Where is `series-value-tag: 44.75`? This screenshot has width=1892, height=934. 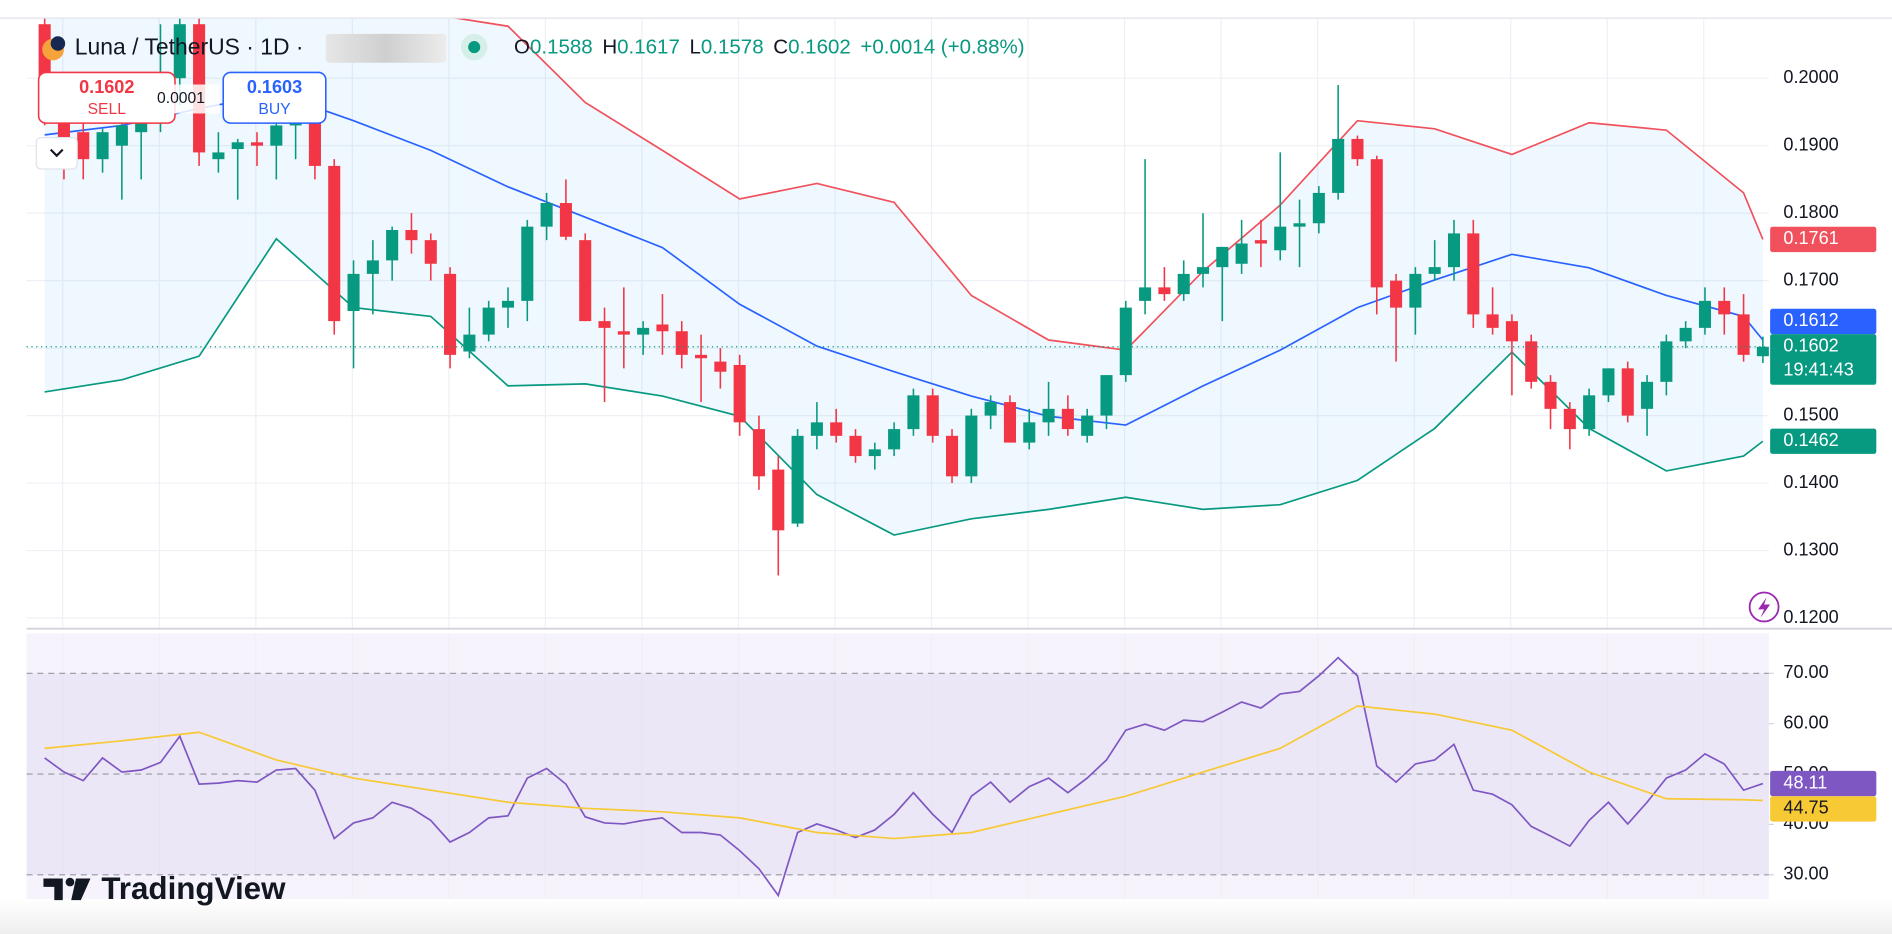
series-value-tag: 44.75 is located at coordinates (1805, 808).